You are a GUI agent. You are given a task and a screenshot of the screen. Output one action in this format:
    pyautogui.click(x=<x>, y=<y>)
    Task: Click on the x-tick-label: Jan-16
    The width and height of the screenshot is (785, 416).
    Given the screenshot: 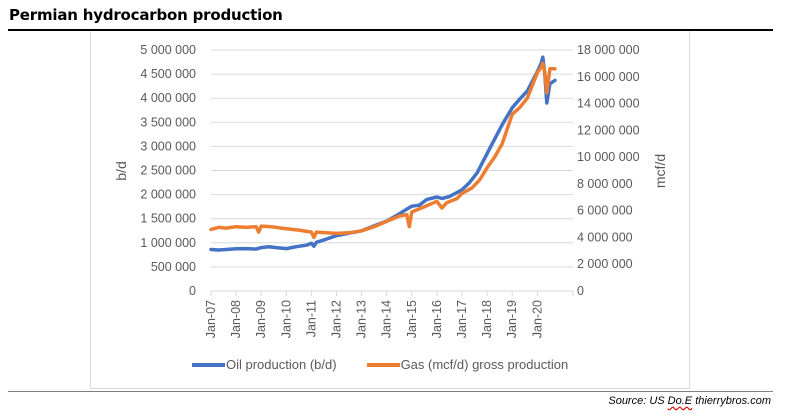 What is the action you would take?
    pyautogui.click(x=437, y=319)
    